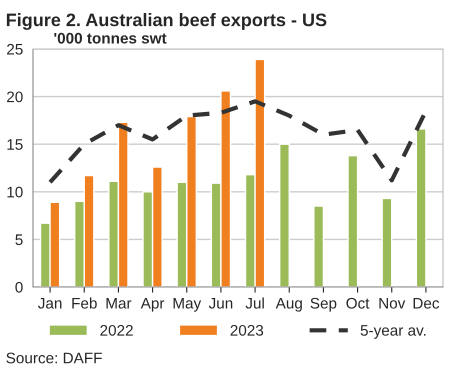 The image size is (474, 372). I want to click on y-tick-label: 25, so click(15, 49).